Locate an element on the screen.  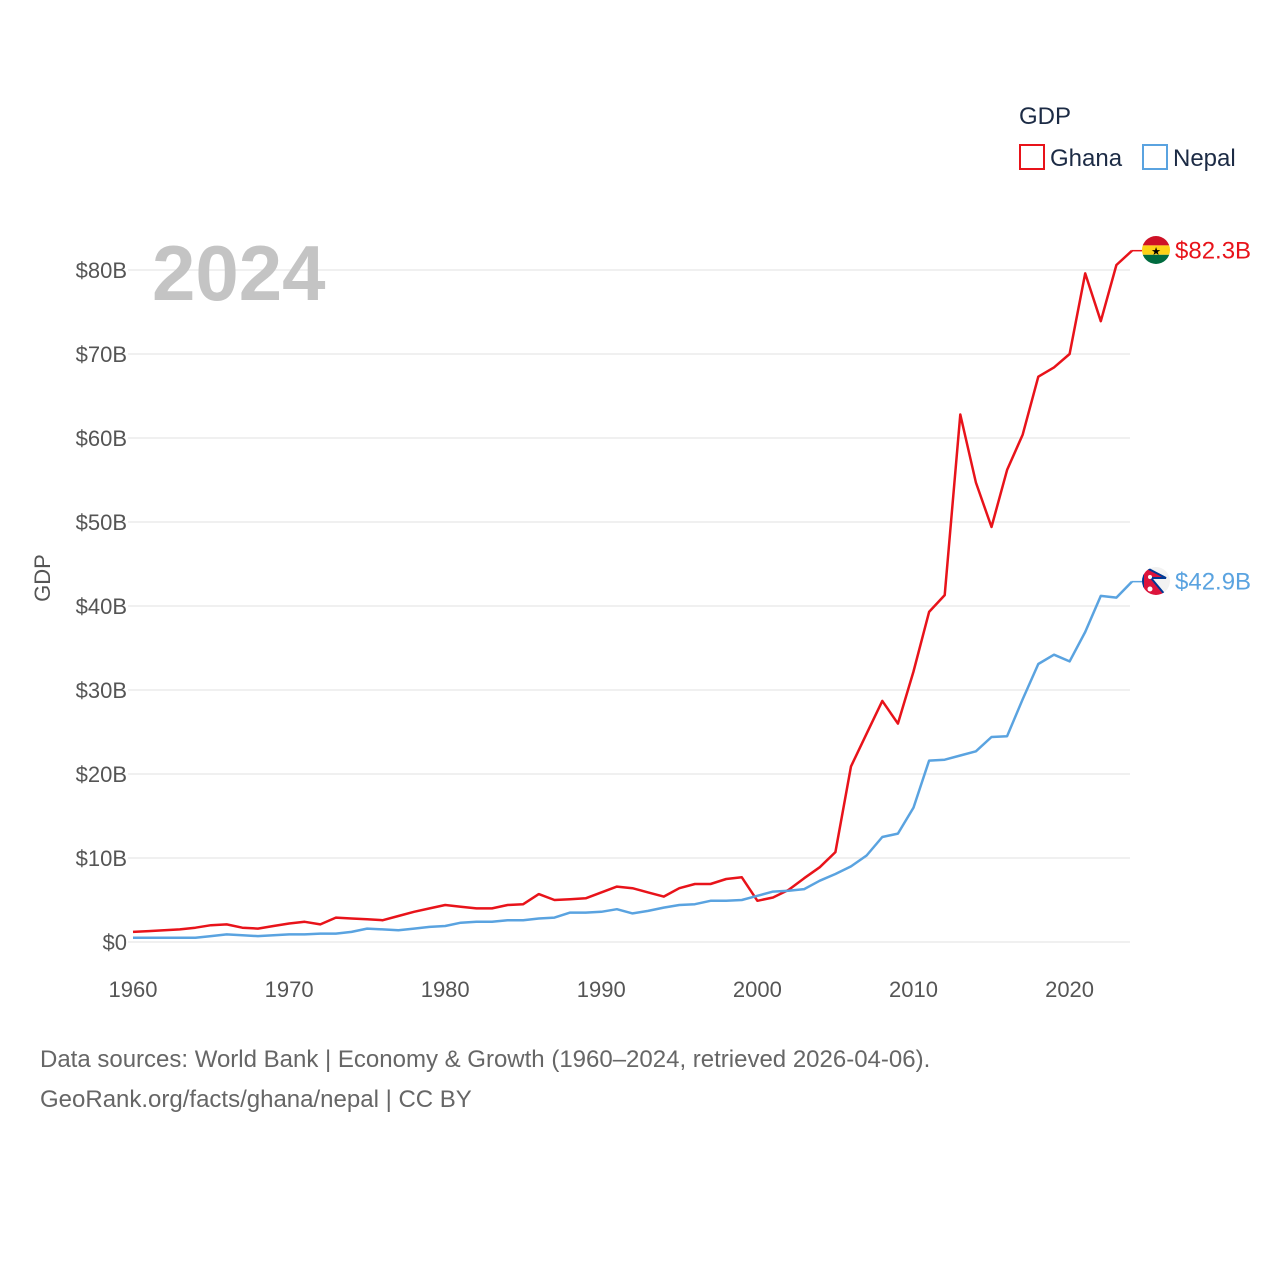
y-axis-ticks: $0 $10B $20B $30B $40B $50B $60B $70B $80B is located at coordinates (101, 606).